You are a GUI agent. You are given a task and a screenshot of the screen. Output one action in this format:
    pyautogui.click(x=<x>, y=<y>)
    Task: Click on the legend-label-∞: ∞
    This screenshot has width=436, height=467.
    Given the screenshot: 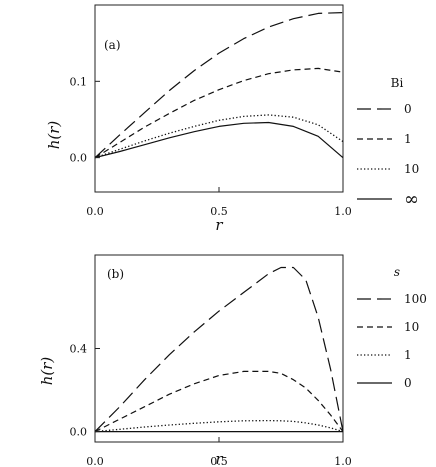 What is the action you would take?
    pyautogui.click(x=411, y=199)
    